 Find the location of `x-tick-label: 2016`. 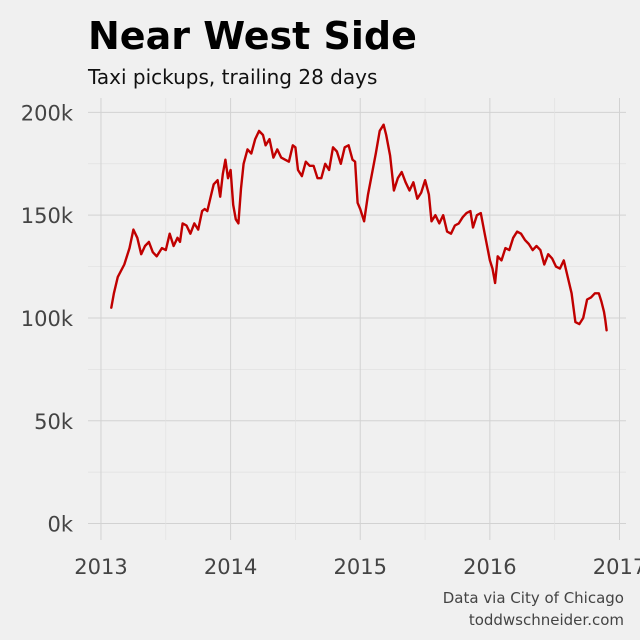

x-tick-label: 2016 is located at coordinates (489, 567).